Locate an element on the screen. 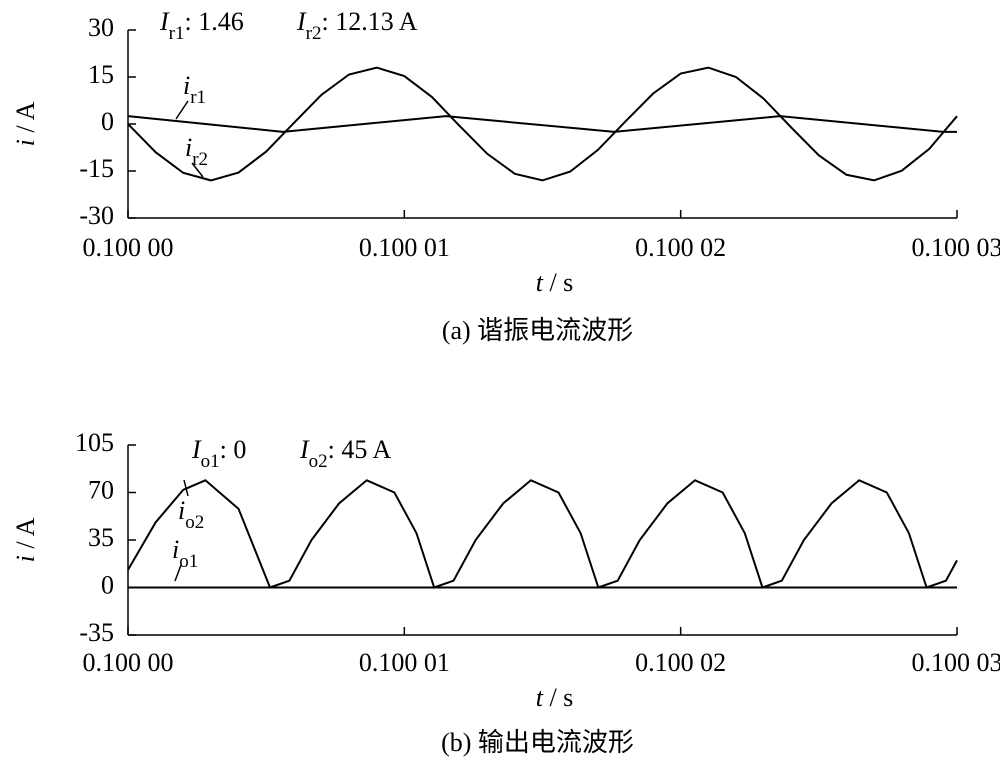 Image resolution: width=1000 pixels, height=770 pixels. series-label: ir2 is located at coordinates (196, 151).